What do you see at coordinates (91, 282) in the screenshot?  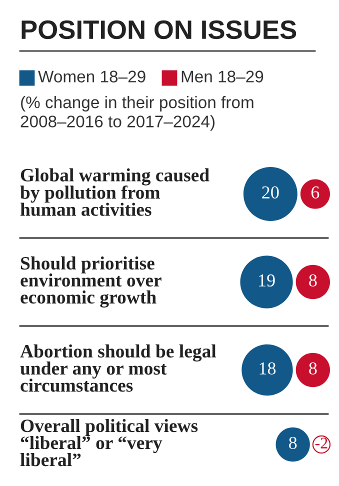 I see `category-label: Should prioritise environment over economic growth` at bounding box center [91, 282].